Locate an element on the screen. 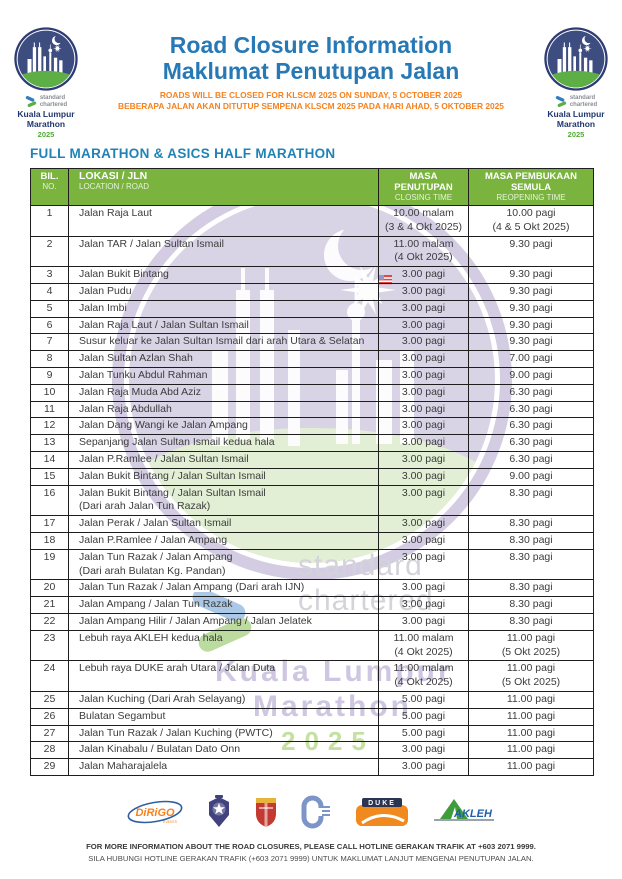 Image resolution: width=622 pixels, height=879 pixels. section-title: FULL MARATHON & ASICS HALF MARATHON is located at coordinates (183, 153).